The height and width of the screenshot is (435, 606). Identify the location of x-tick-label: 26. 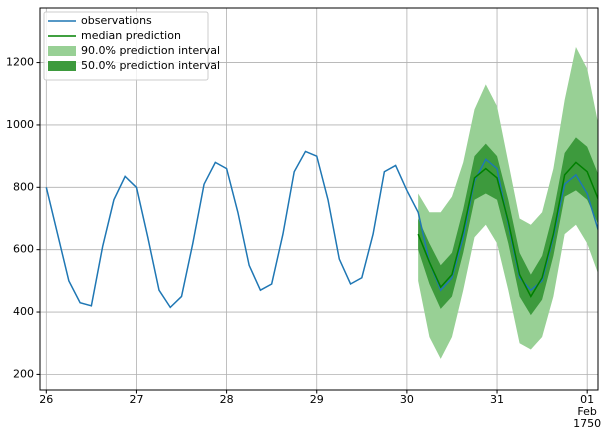
(46, 399).